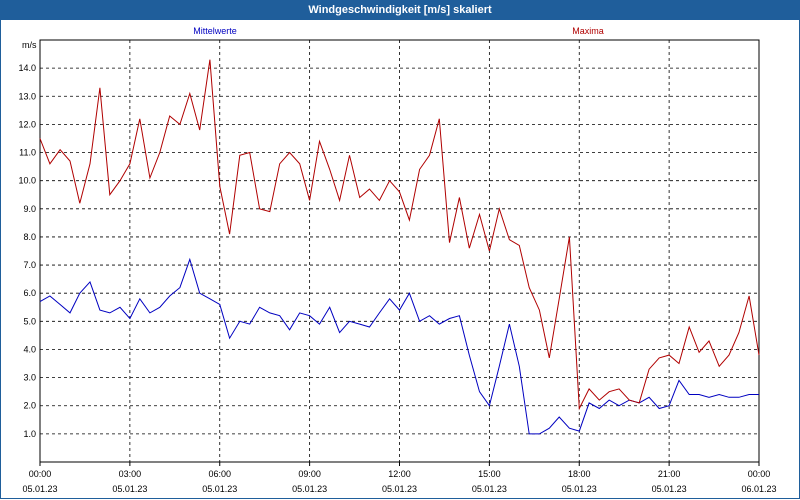 Image resolution: width=800 pixels, height=500 pixels. I want to click on y-tick-label: 6.0, so click(29, 293).